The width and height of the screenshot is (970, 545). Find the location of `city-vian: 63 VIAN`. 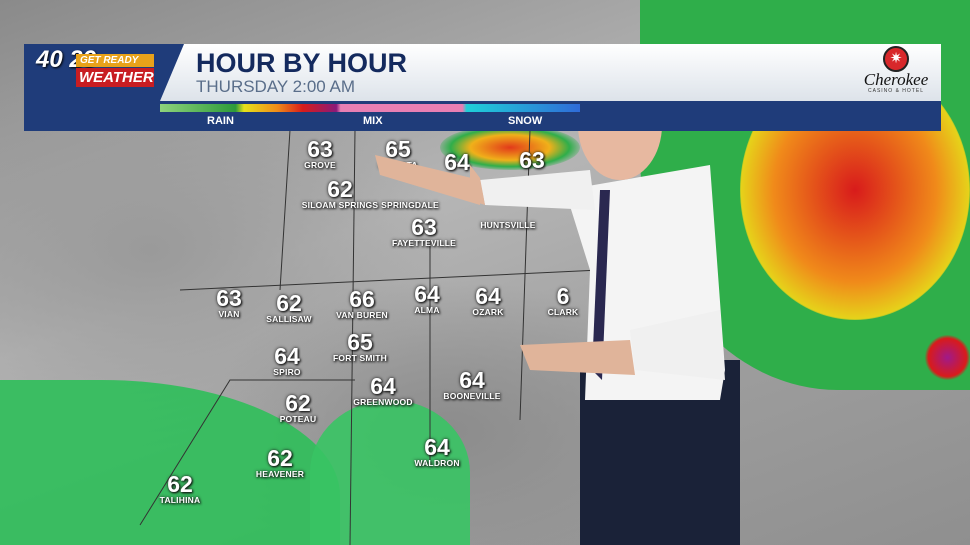

city-vian: 63 VIAN is located at coordinates (229, 302).